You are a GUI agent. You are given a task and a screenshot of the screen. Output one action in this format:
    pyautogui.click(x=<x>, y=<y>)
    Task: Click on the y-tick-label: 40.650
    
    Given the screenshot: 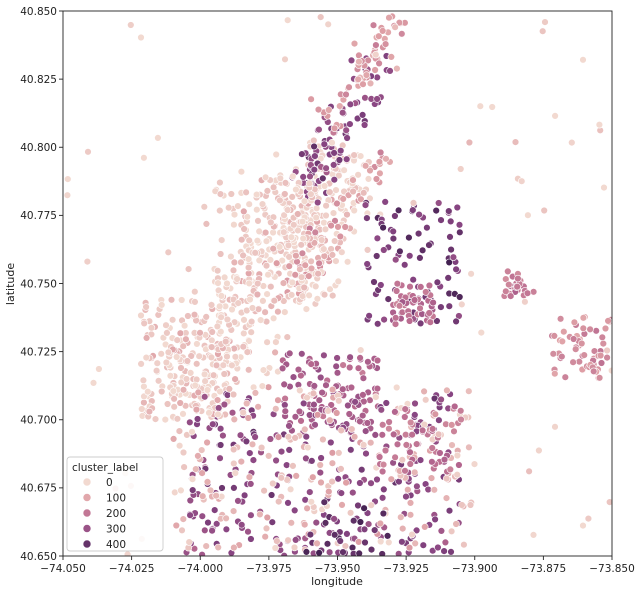 What is the action you would take?
    pyautogui.click(x=38, y=557)
    